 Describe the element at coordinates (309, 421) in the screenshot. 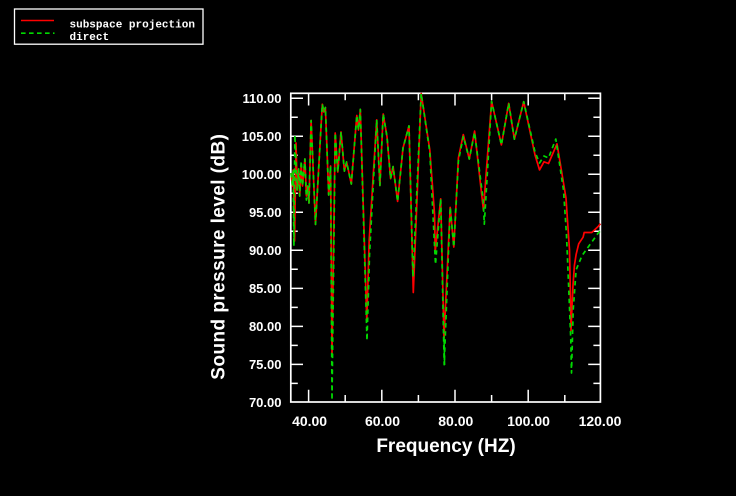

I see `svg-text: 40.00` at that location.